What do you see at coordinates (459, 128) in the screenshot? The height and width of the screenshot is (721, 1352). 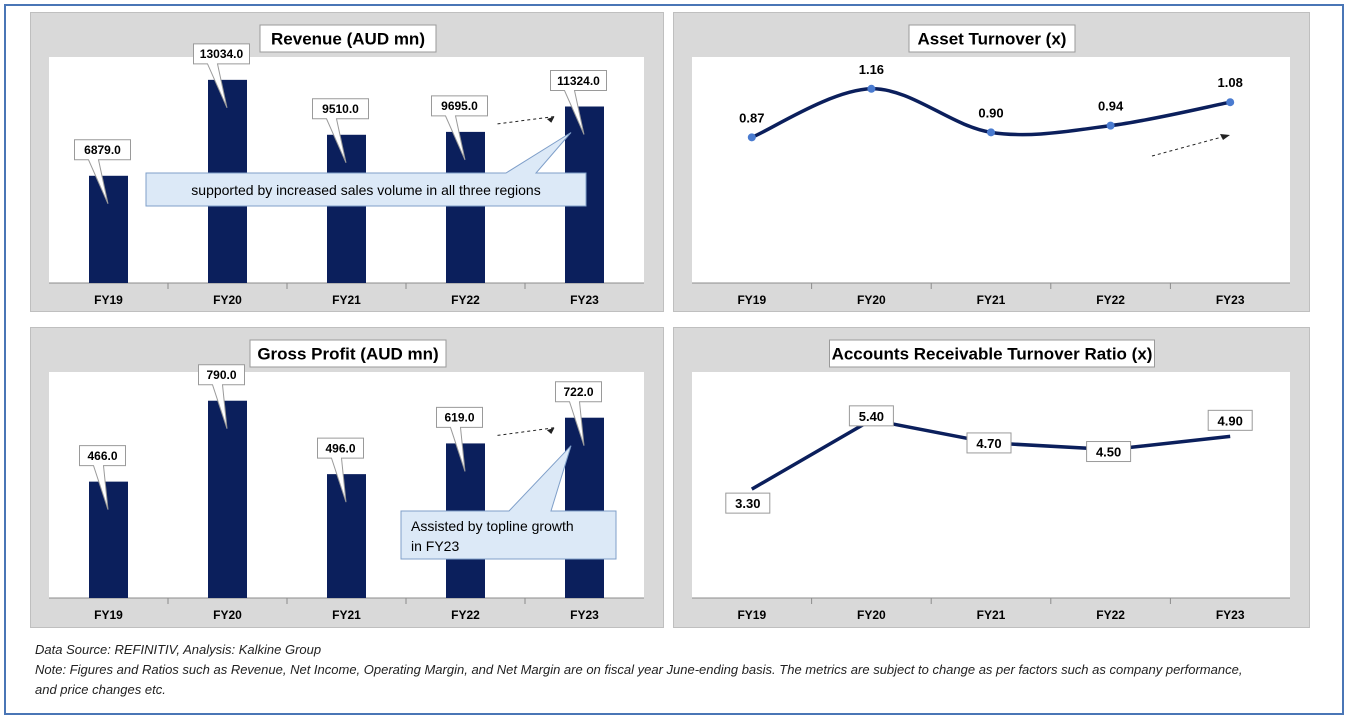 I see `value-label-fy22: 9695.0` at bounding box center [459, 128].